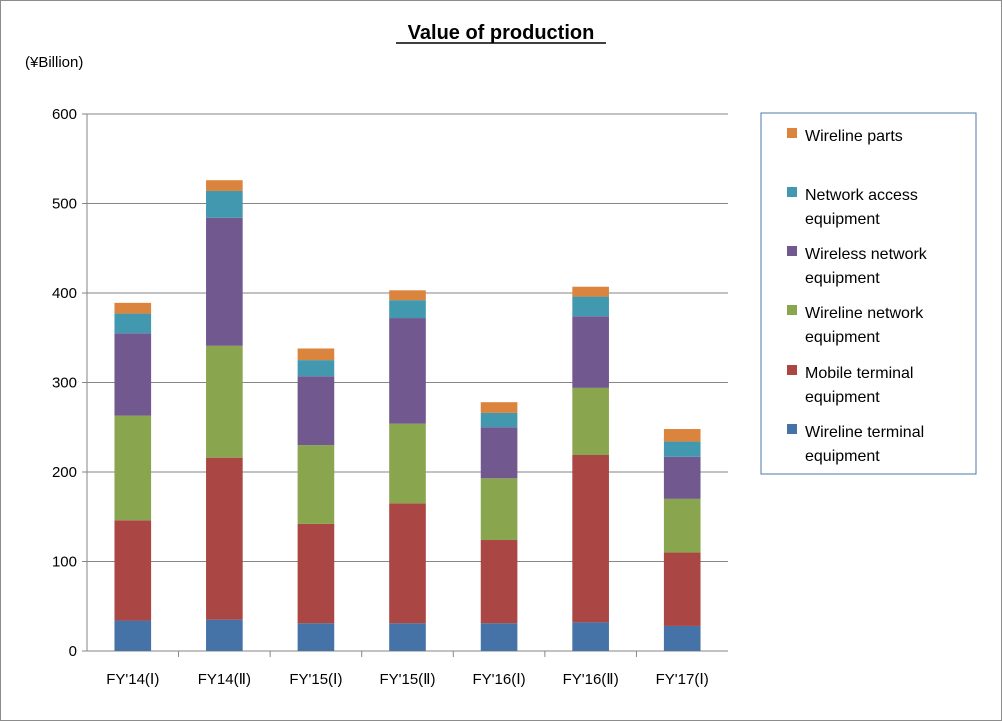  What do you see at coordinates (591, 679) in the screenshot?
I see `x-tick-label: FY'16(Ⅱ)` at bounding box center [591, 679].